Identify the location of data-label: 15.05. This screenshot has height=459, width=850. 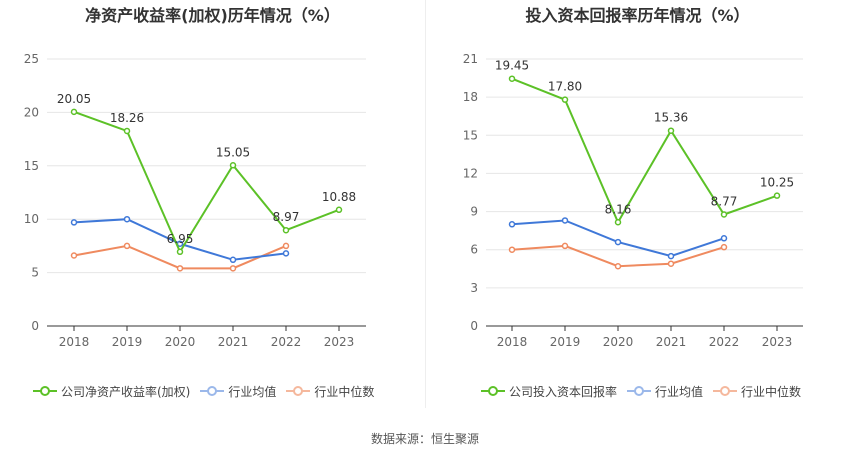
(233, 152).